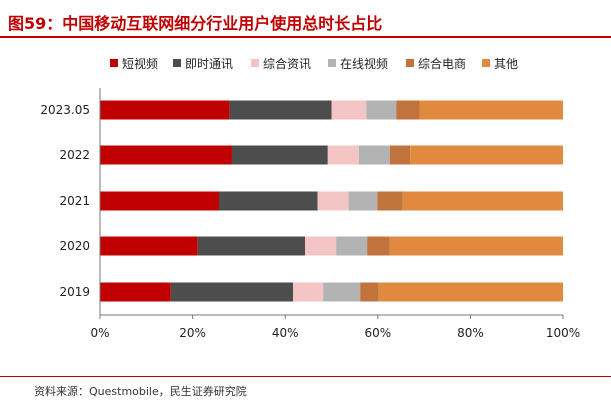  I want to click on category-label-1: 2022, so click(74, 155).